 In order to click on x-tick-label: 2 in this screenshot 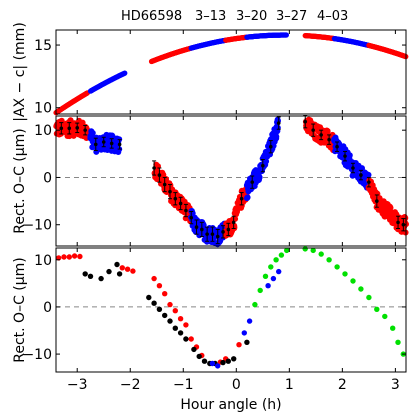, I will do `click(342, 385)`.